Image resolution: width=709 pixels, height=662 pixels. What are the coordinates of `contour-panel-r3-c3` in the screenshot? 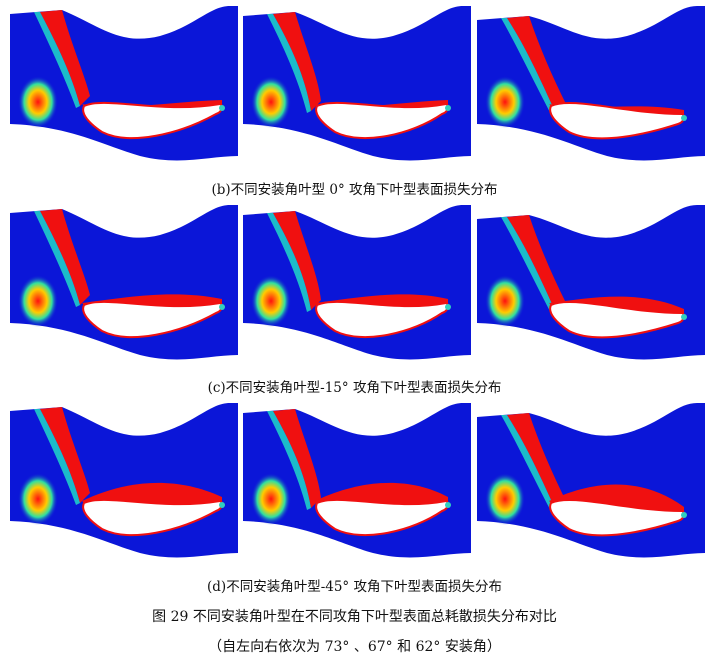 It's located at (591, 483).